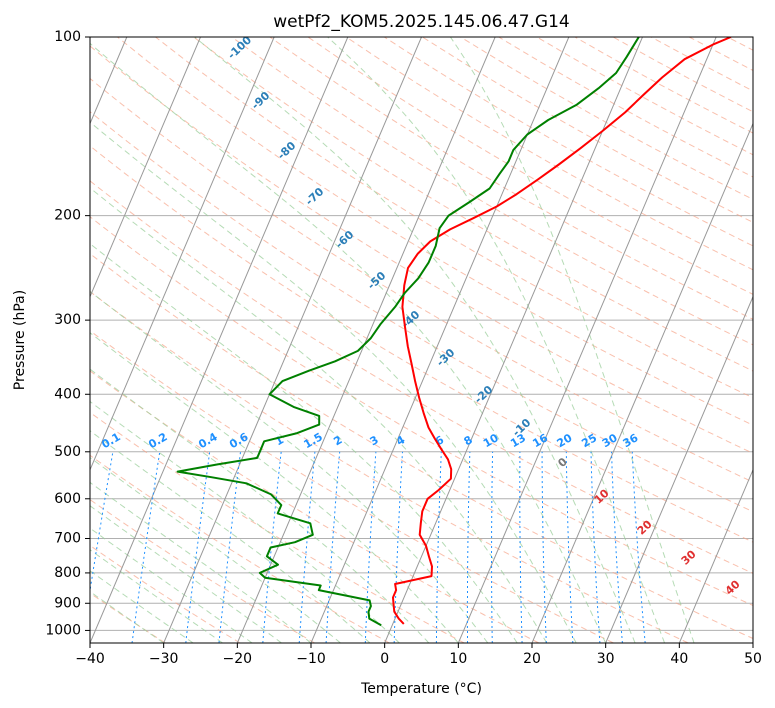 Image resolution: width=775 pixels, height=708 pixels. I want to click on x-tick-label: 40, so click(679, 659).